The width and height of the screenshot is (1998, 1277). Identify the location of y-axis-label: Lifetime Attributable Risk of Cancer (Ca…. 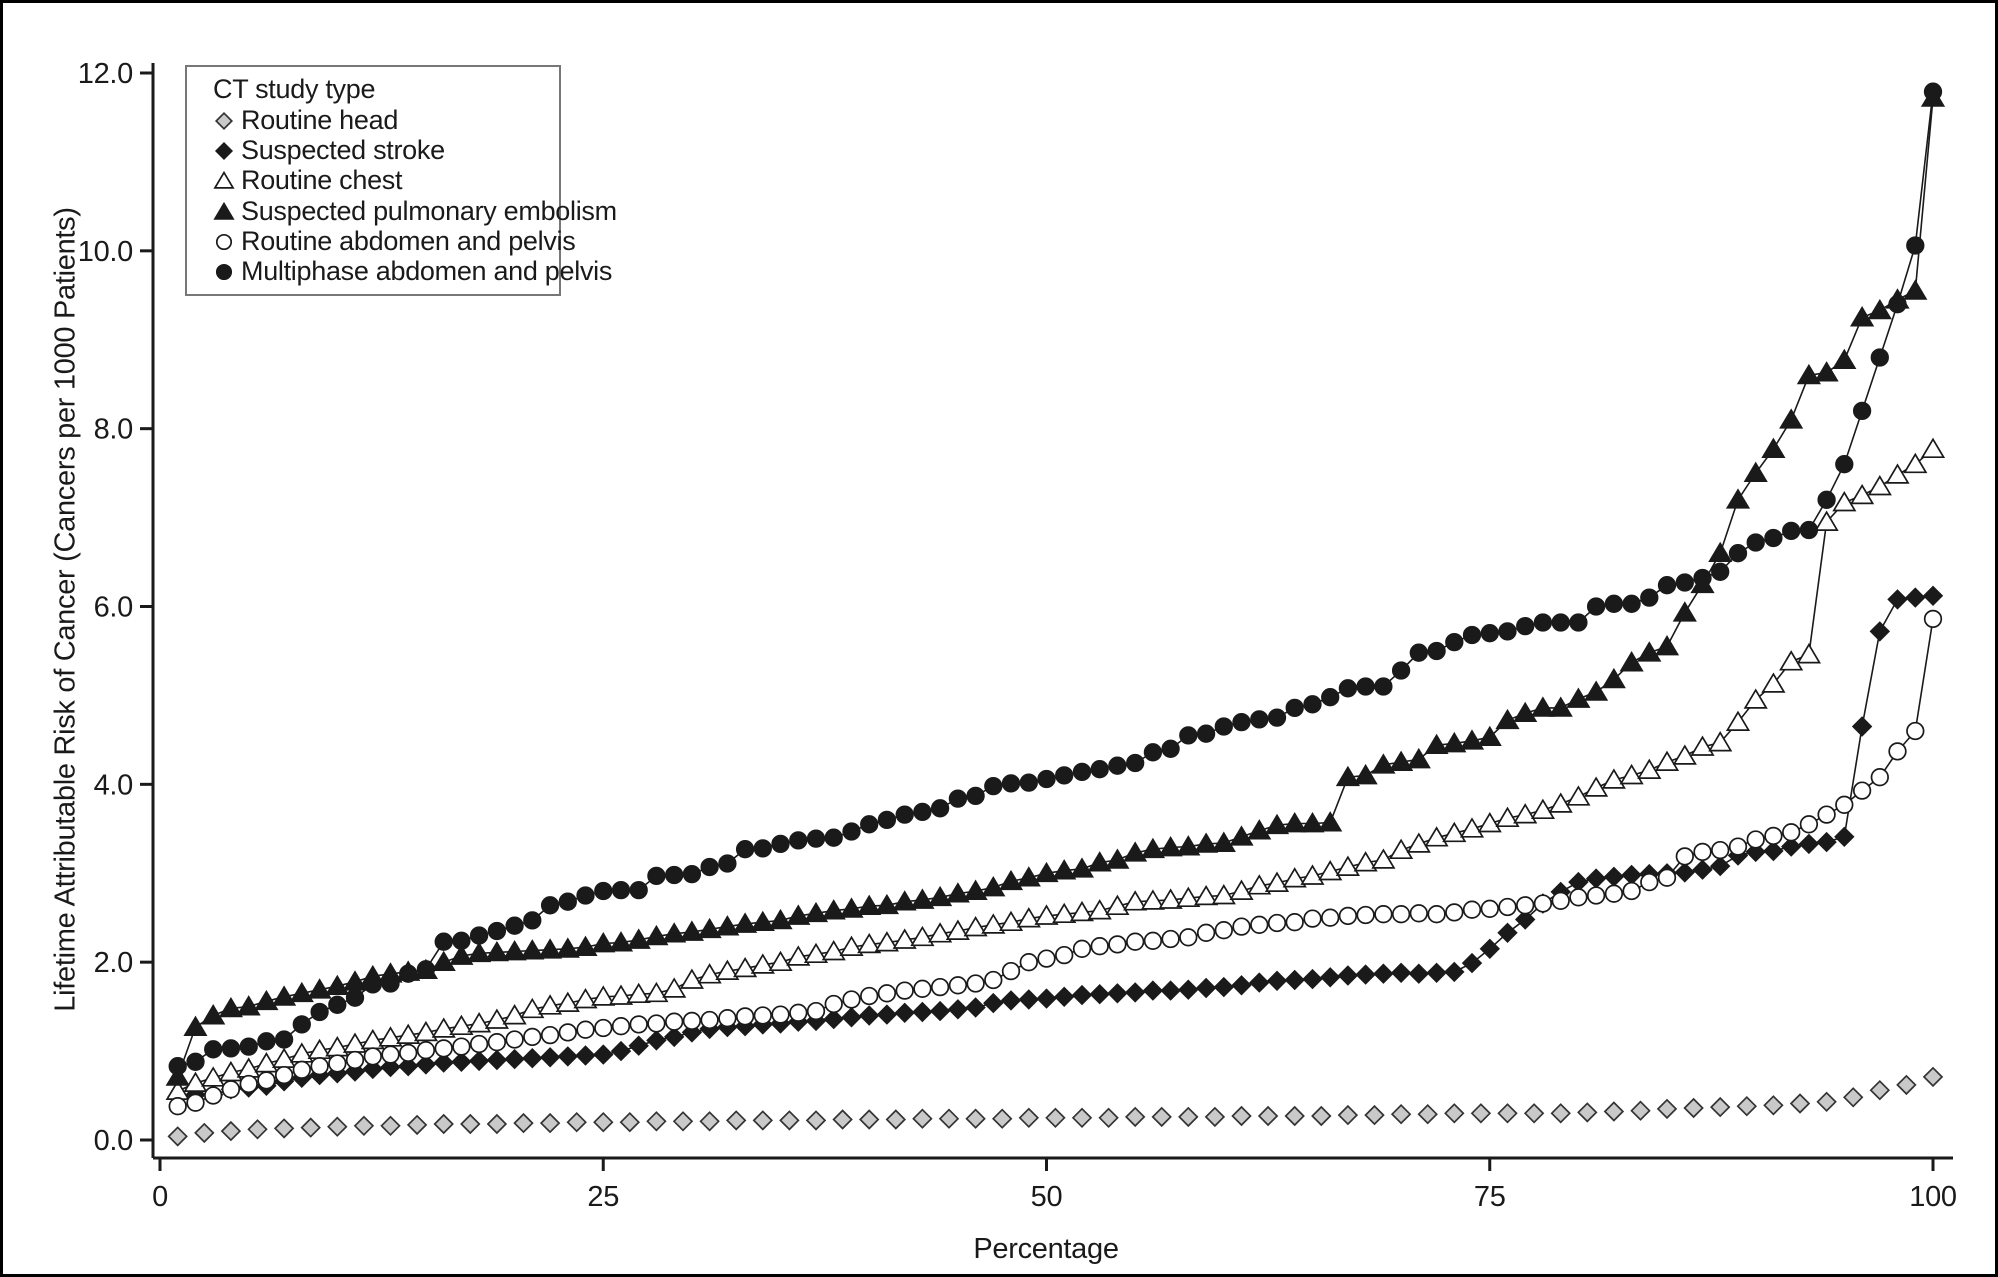
(65, 609).